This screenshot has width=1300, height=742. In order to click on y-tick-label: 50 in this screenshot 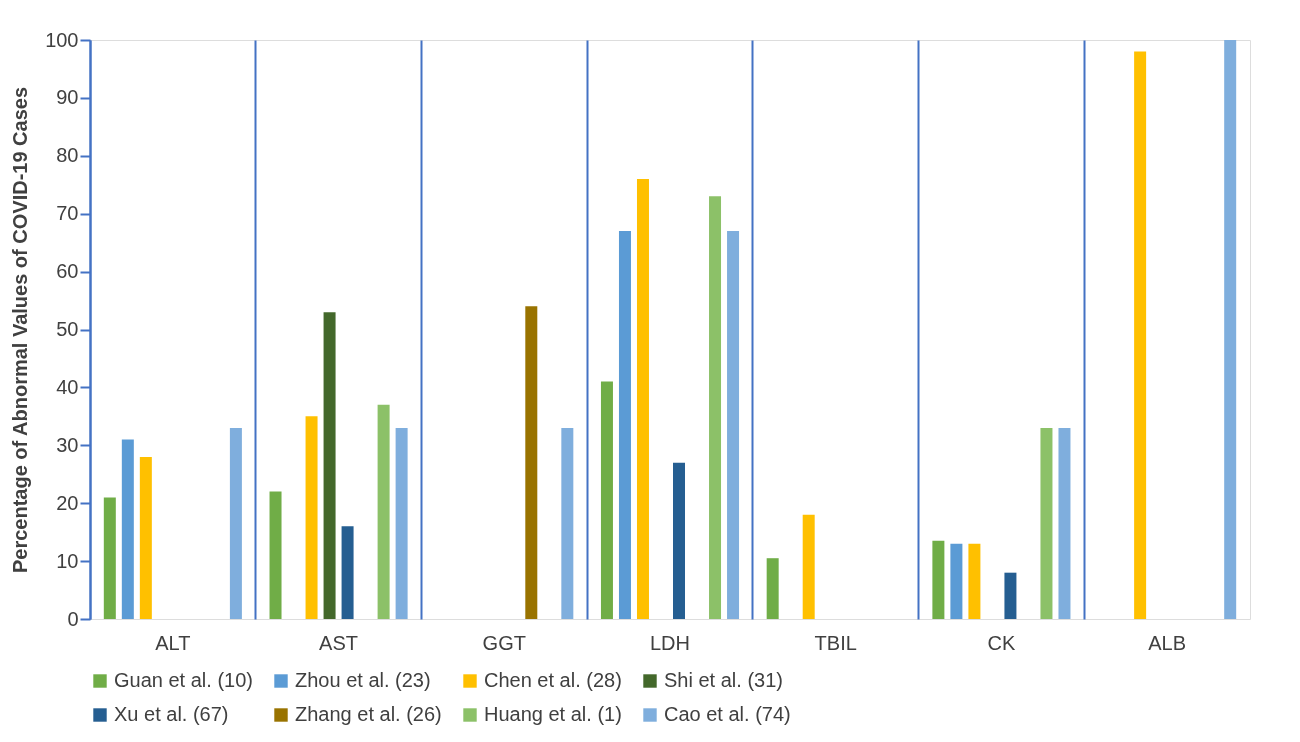, I will do `click(67, 329)`.